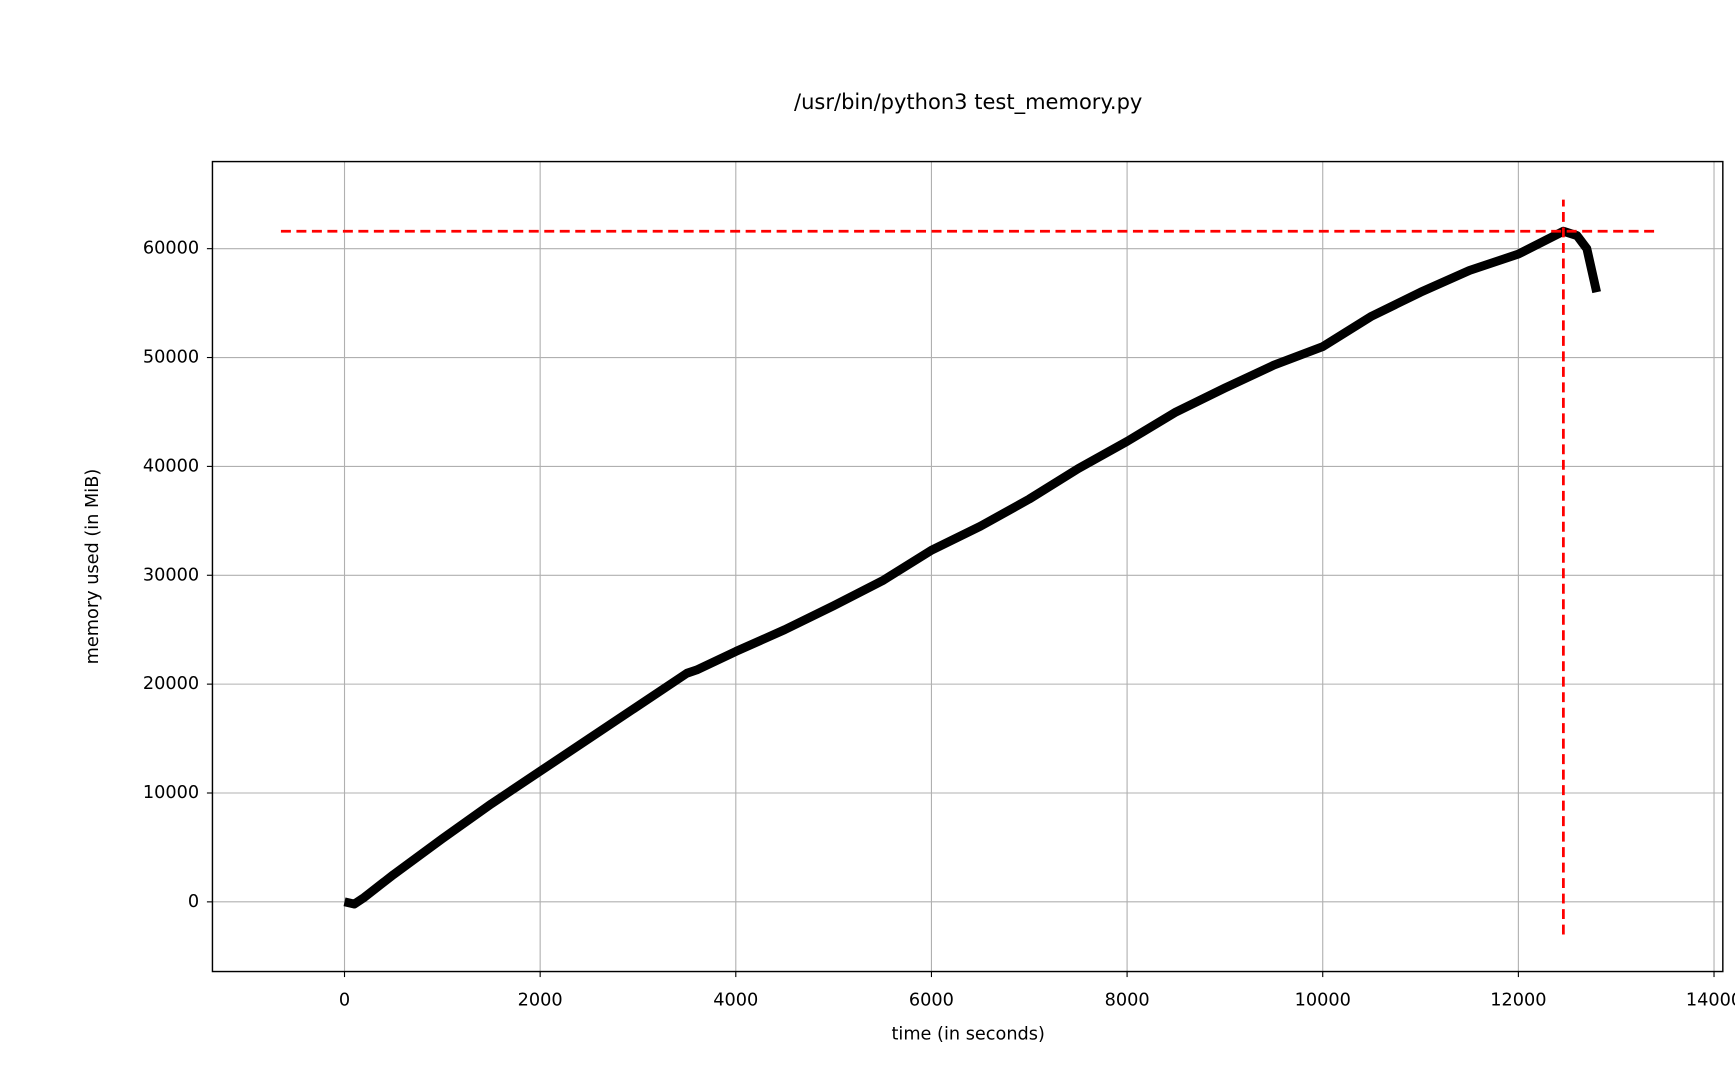 This screenshot has height=1080, width=1735. Describe the element at coordinates (171, 684) in the screenshot. I see `y-tick-label: 20000` at that location.